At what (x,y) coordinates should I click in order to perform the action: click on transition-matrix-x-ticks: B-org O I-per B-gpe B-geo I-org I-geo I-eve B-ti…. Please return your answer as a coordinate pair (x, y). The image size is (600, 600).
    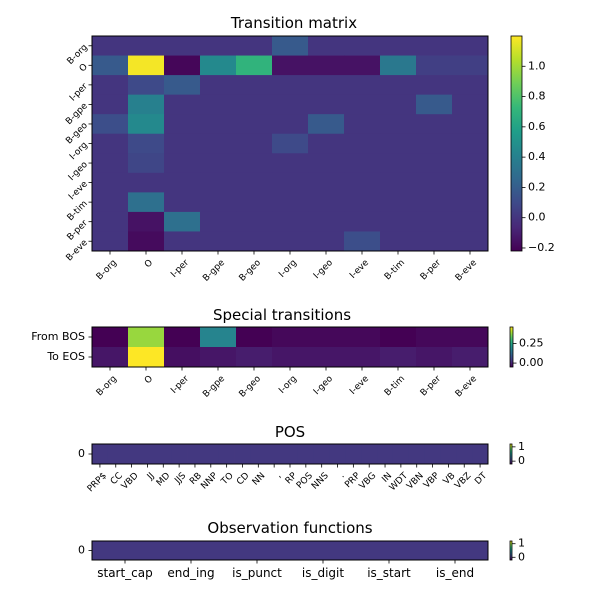
    Looking at the image, I should click on (287, 267).